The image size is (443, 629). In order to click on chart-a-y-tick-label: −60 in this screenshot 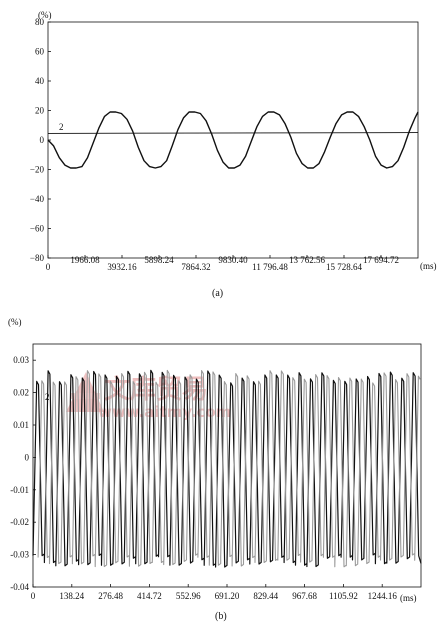, I will do `click(37, 229)`.